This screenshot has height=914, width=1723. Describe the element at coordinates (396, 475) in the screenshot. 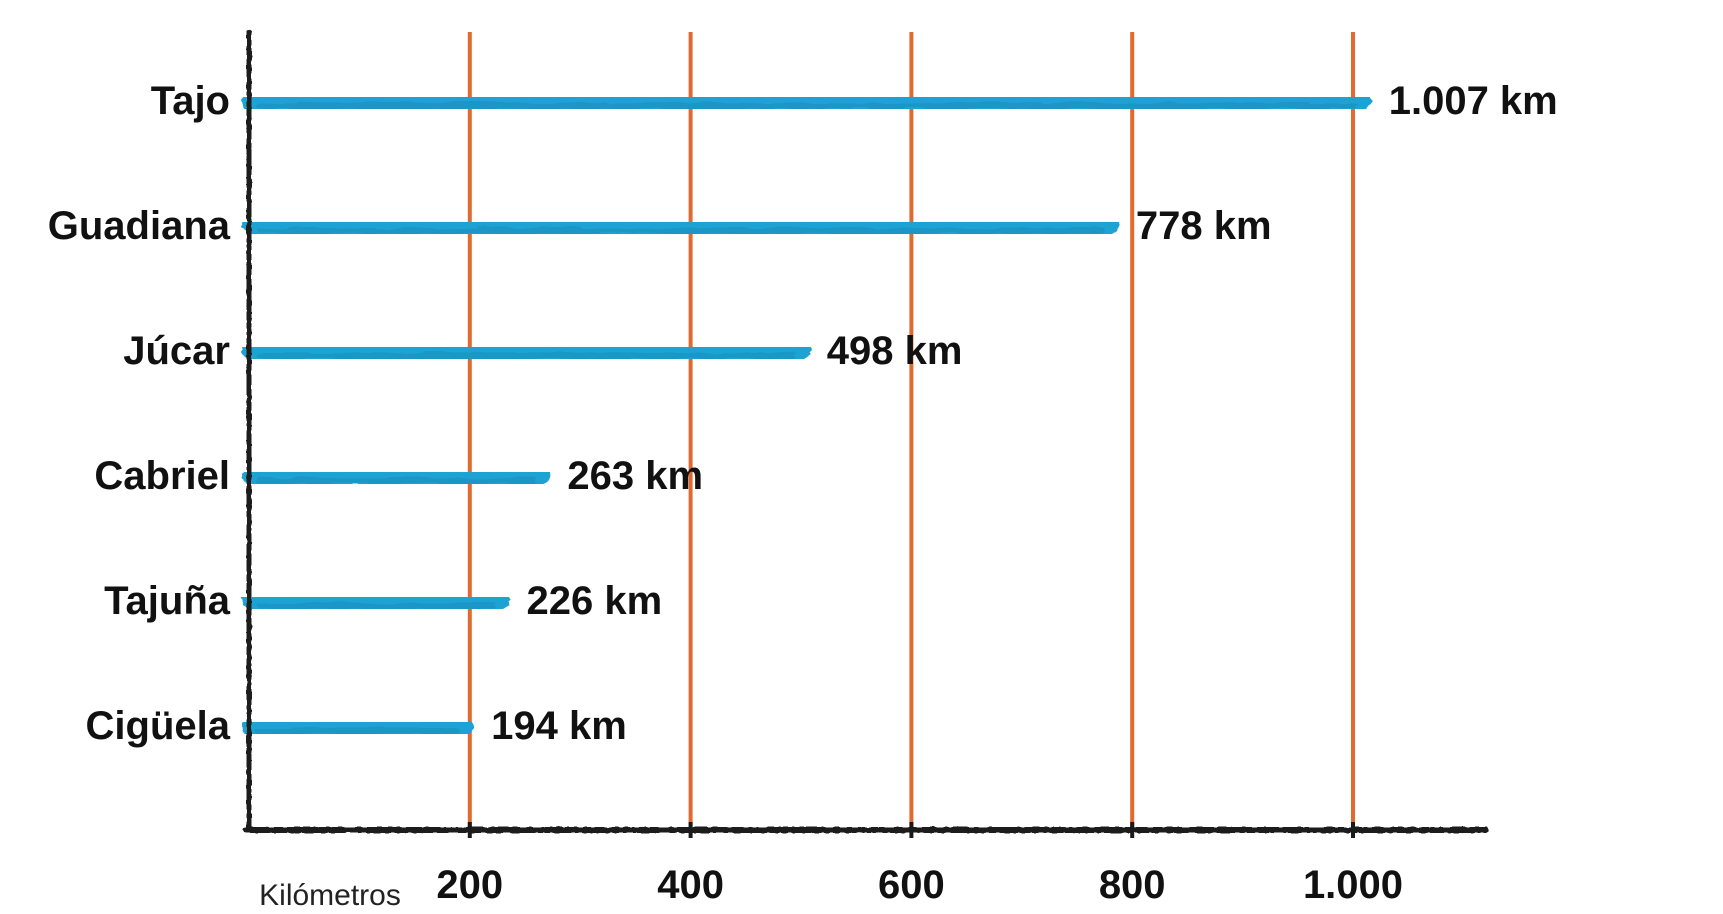

I see `bar-cabriel` at that location.